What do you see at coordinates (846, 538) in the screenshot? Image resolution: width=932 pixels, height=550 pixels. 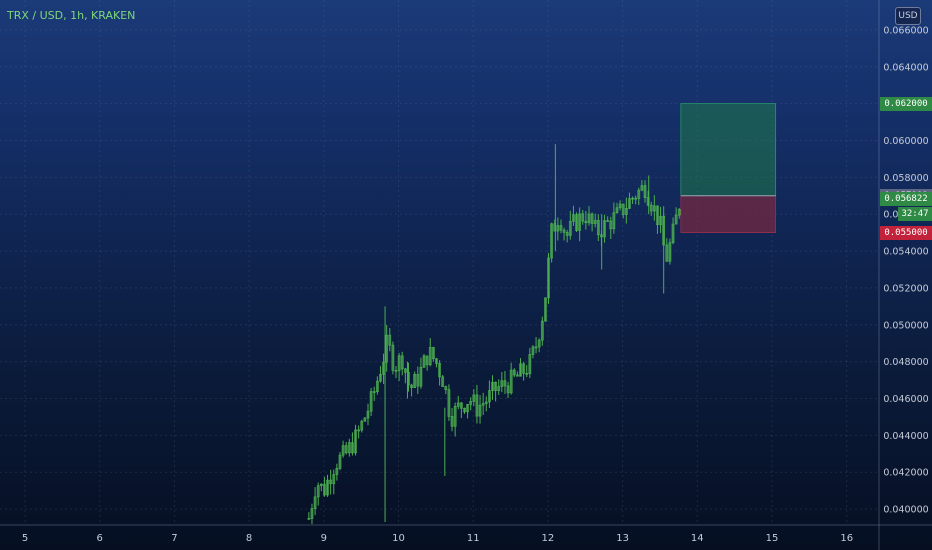 I see `x-tick-label: 16` at bounding box center [846, 538].